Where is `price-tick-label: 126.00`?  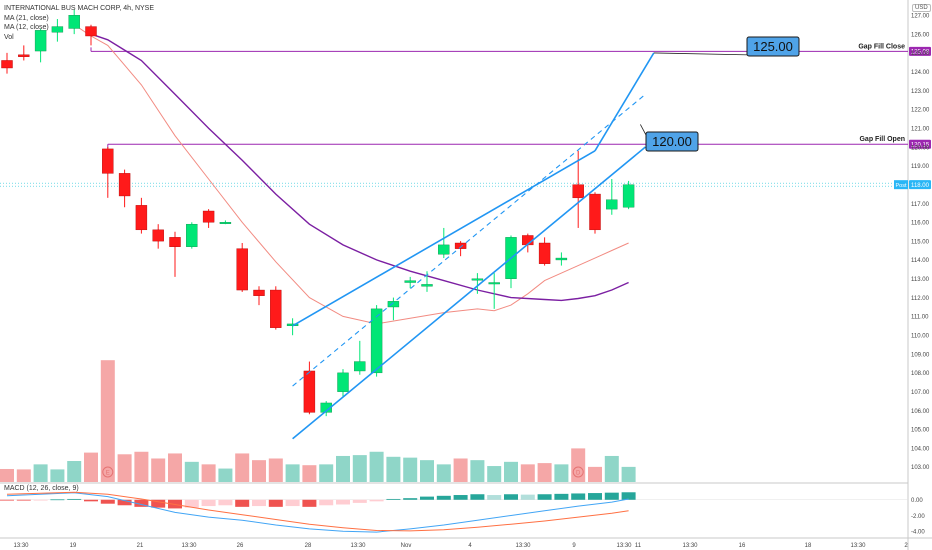
price-tick-label: 126.00 is located at coordinates (920, 35).